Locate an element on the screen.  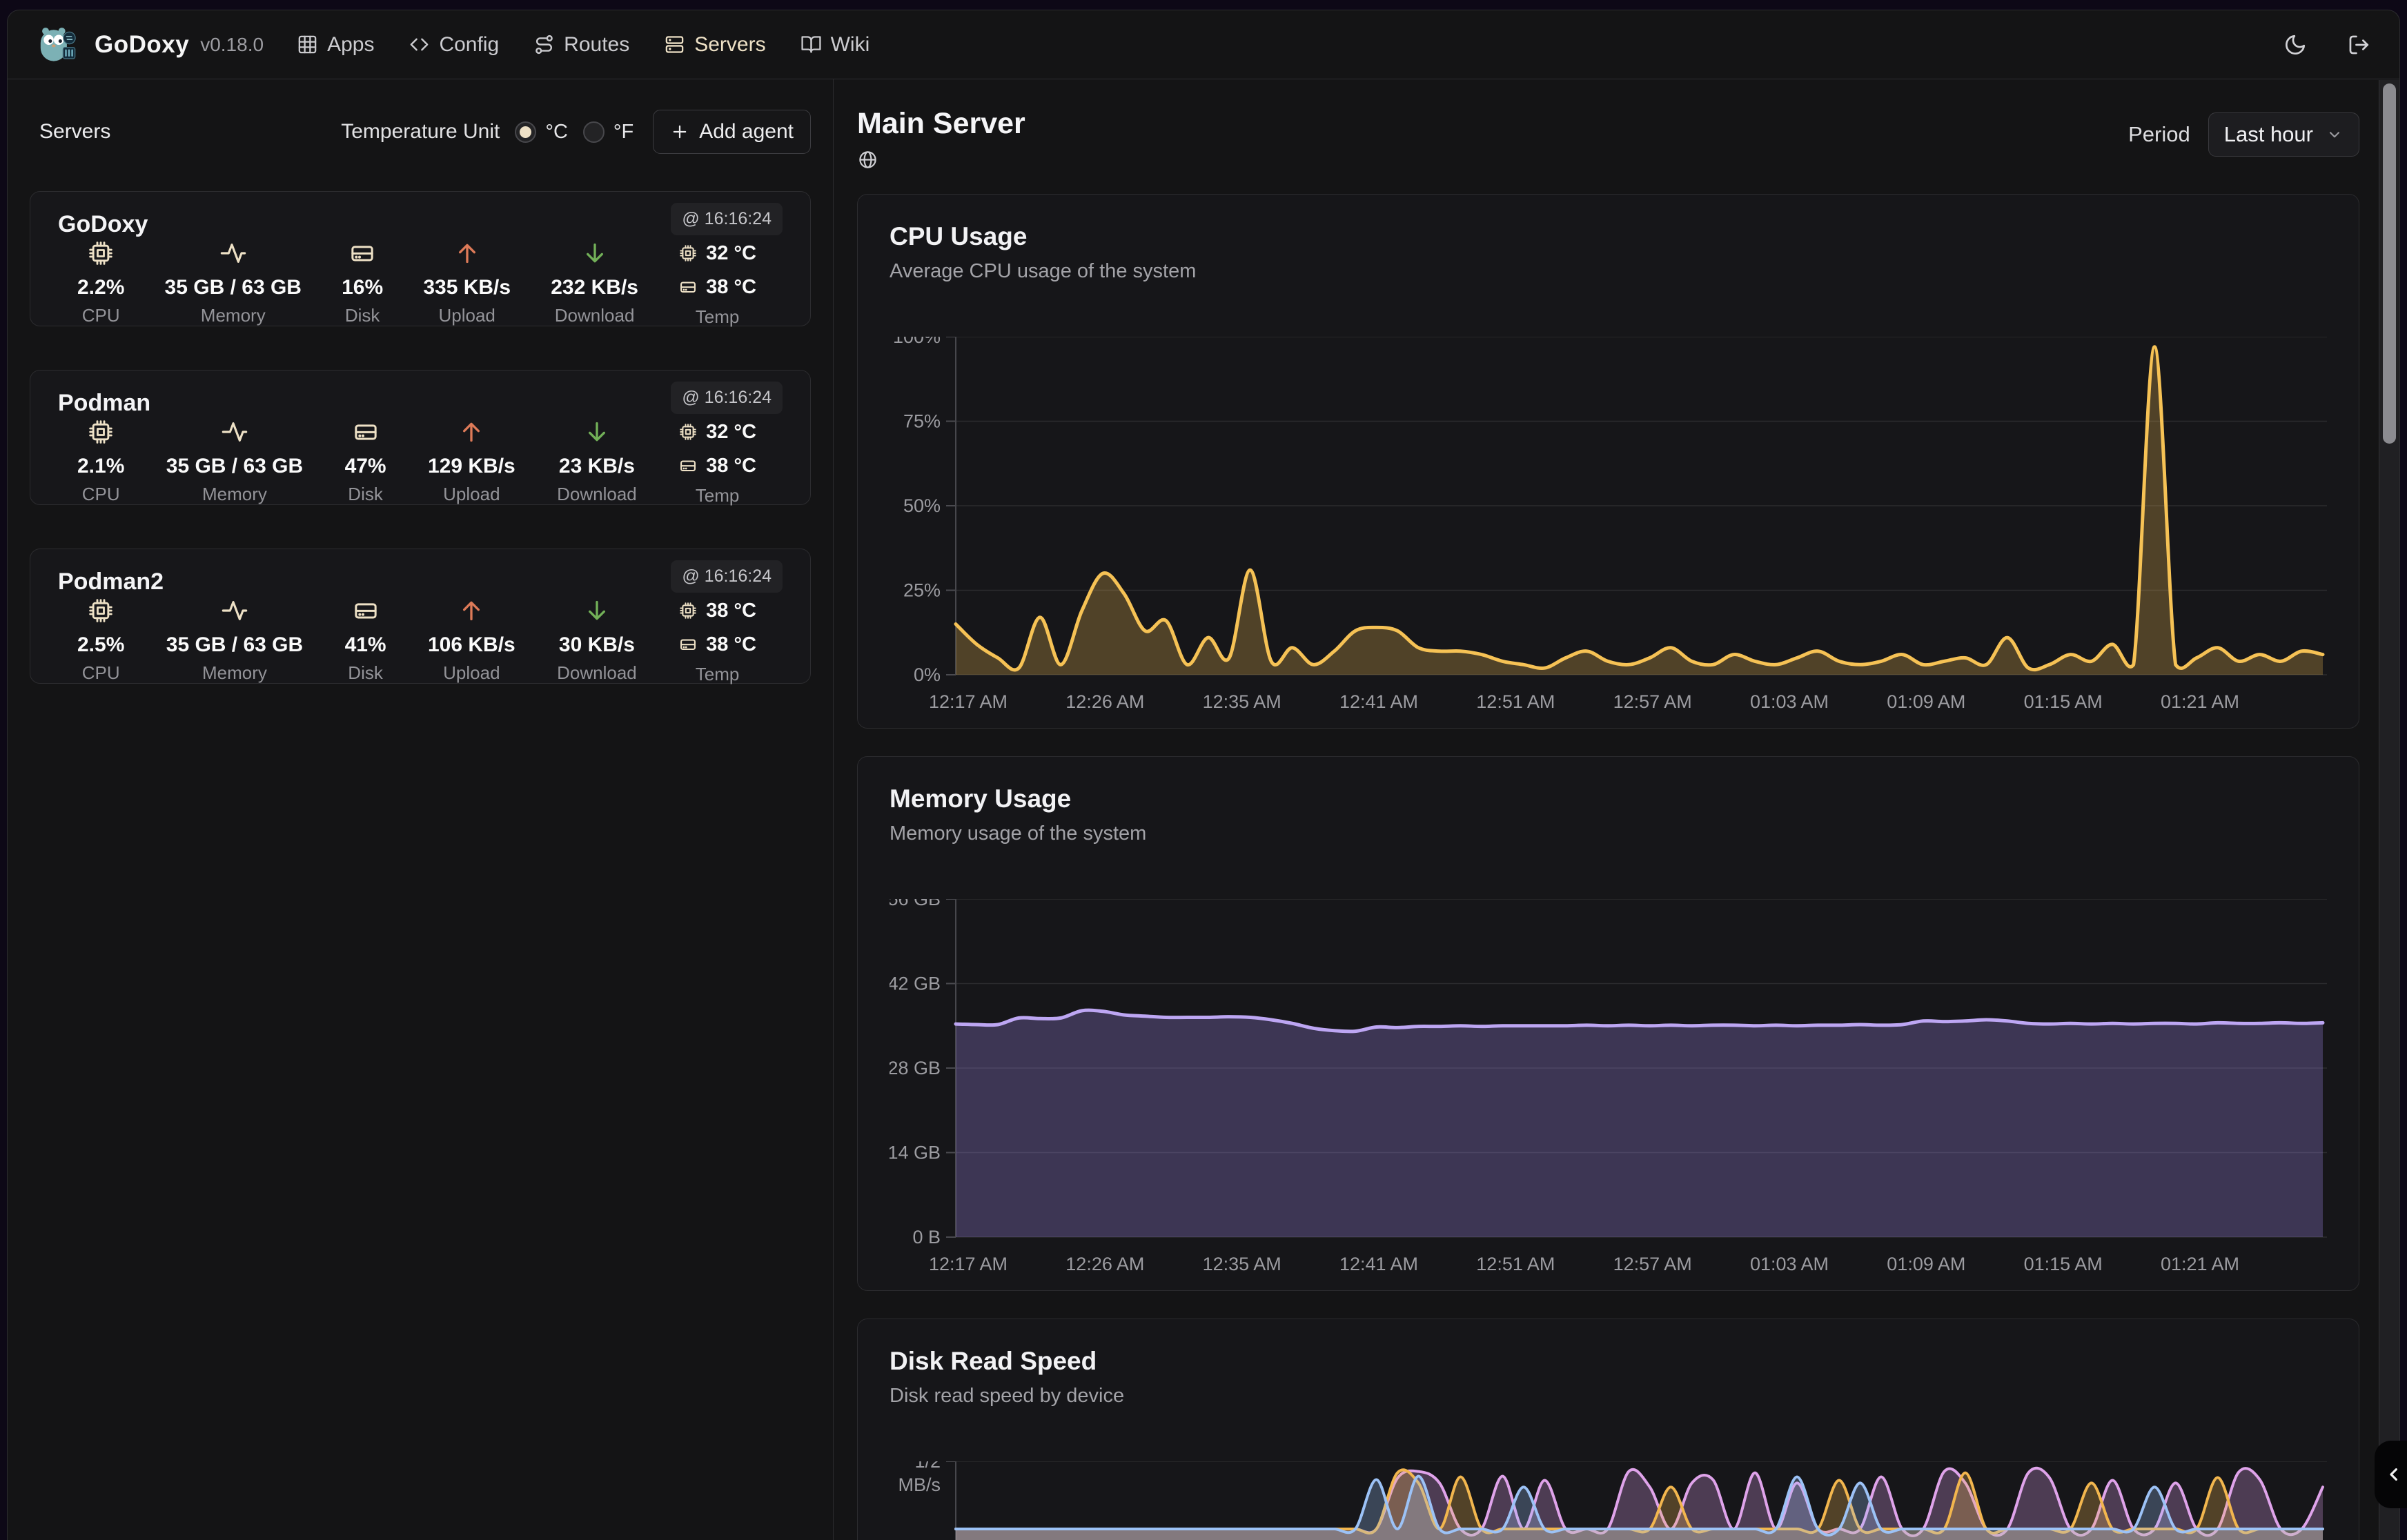
navbar-actions is located at coordinates (2326, 45).